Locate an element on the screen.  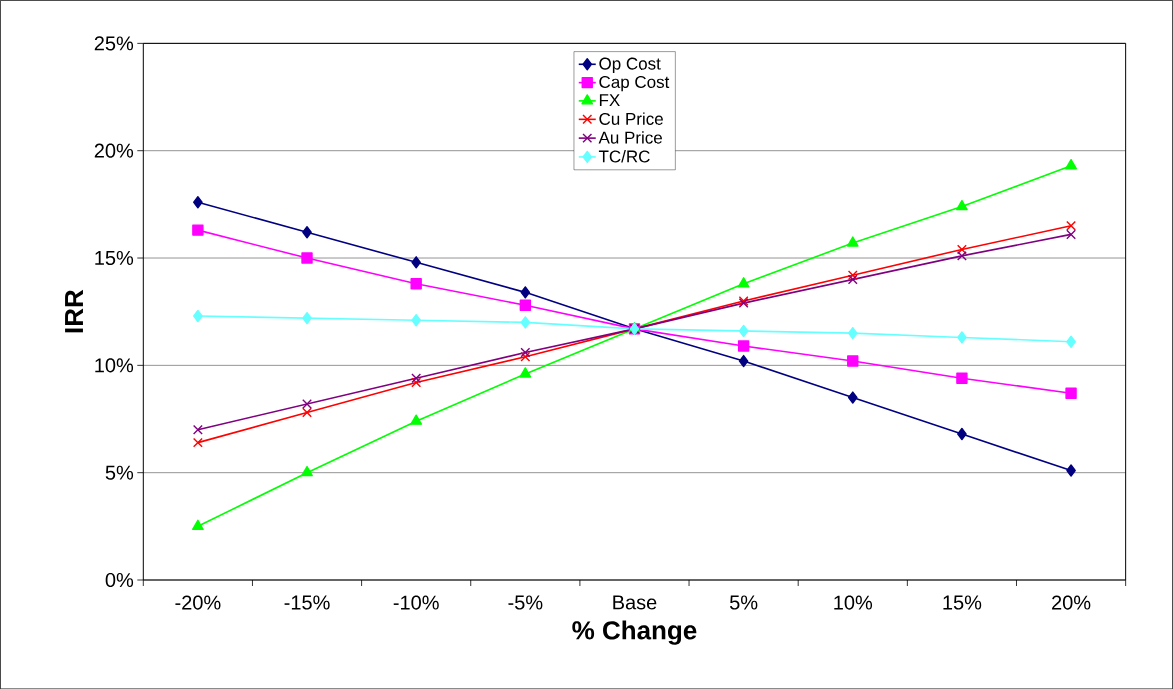
legend-label: FX is located at coordinates (609, 100).